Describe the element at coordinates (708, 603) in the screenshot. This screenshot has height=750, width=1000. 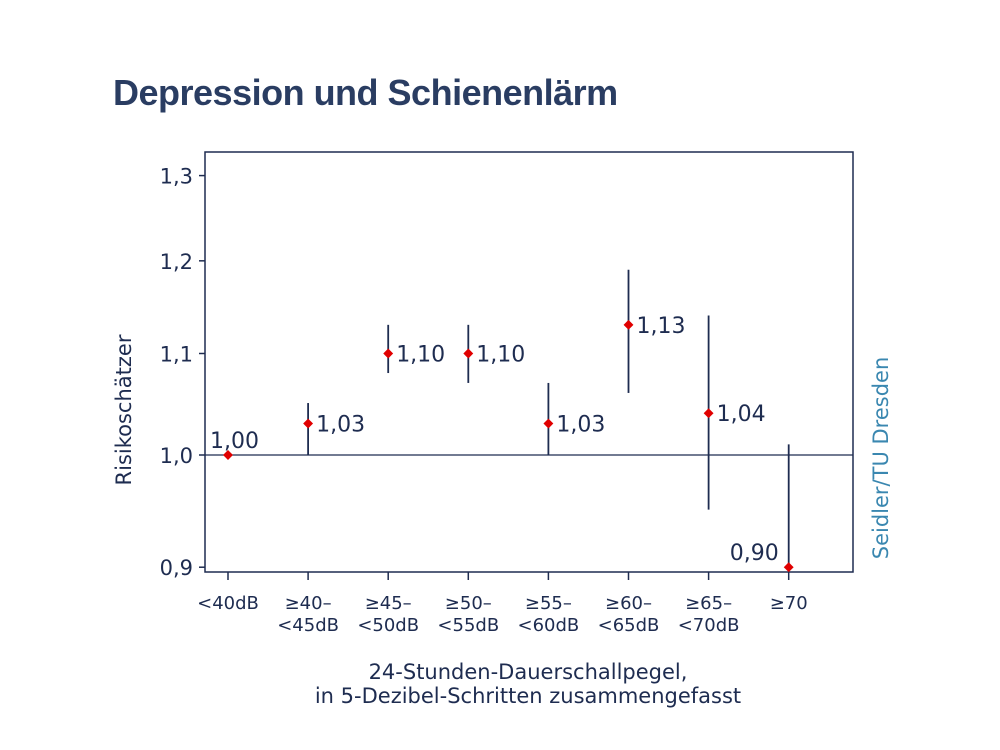
I see `x-tick-label: ≥65–` at that location.